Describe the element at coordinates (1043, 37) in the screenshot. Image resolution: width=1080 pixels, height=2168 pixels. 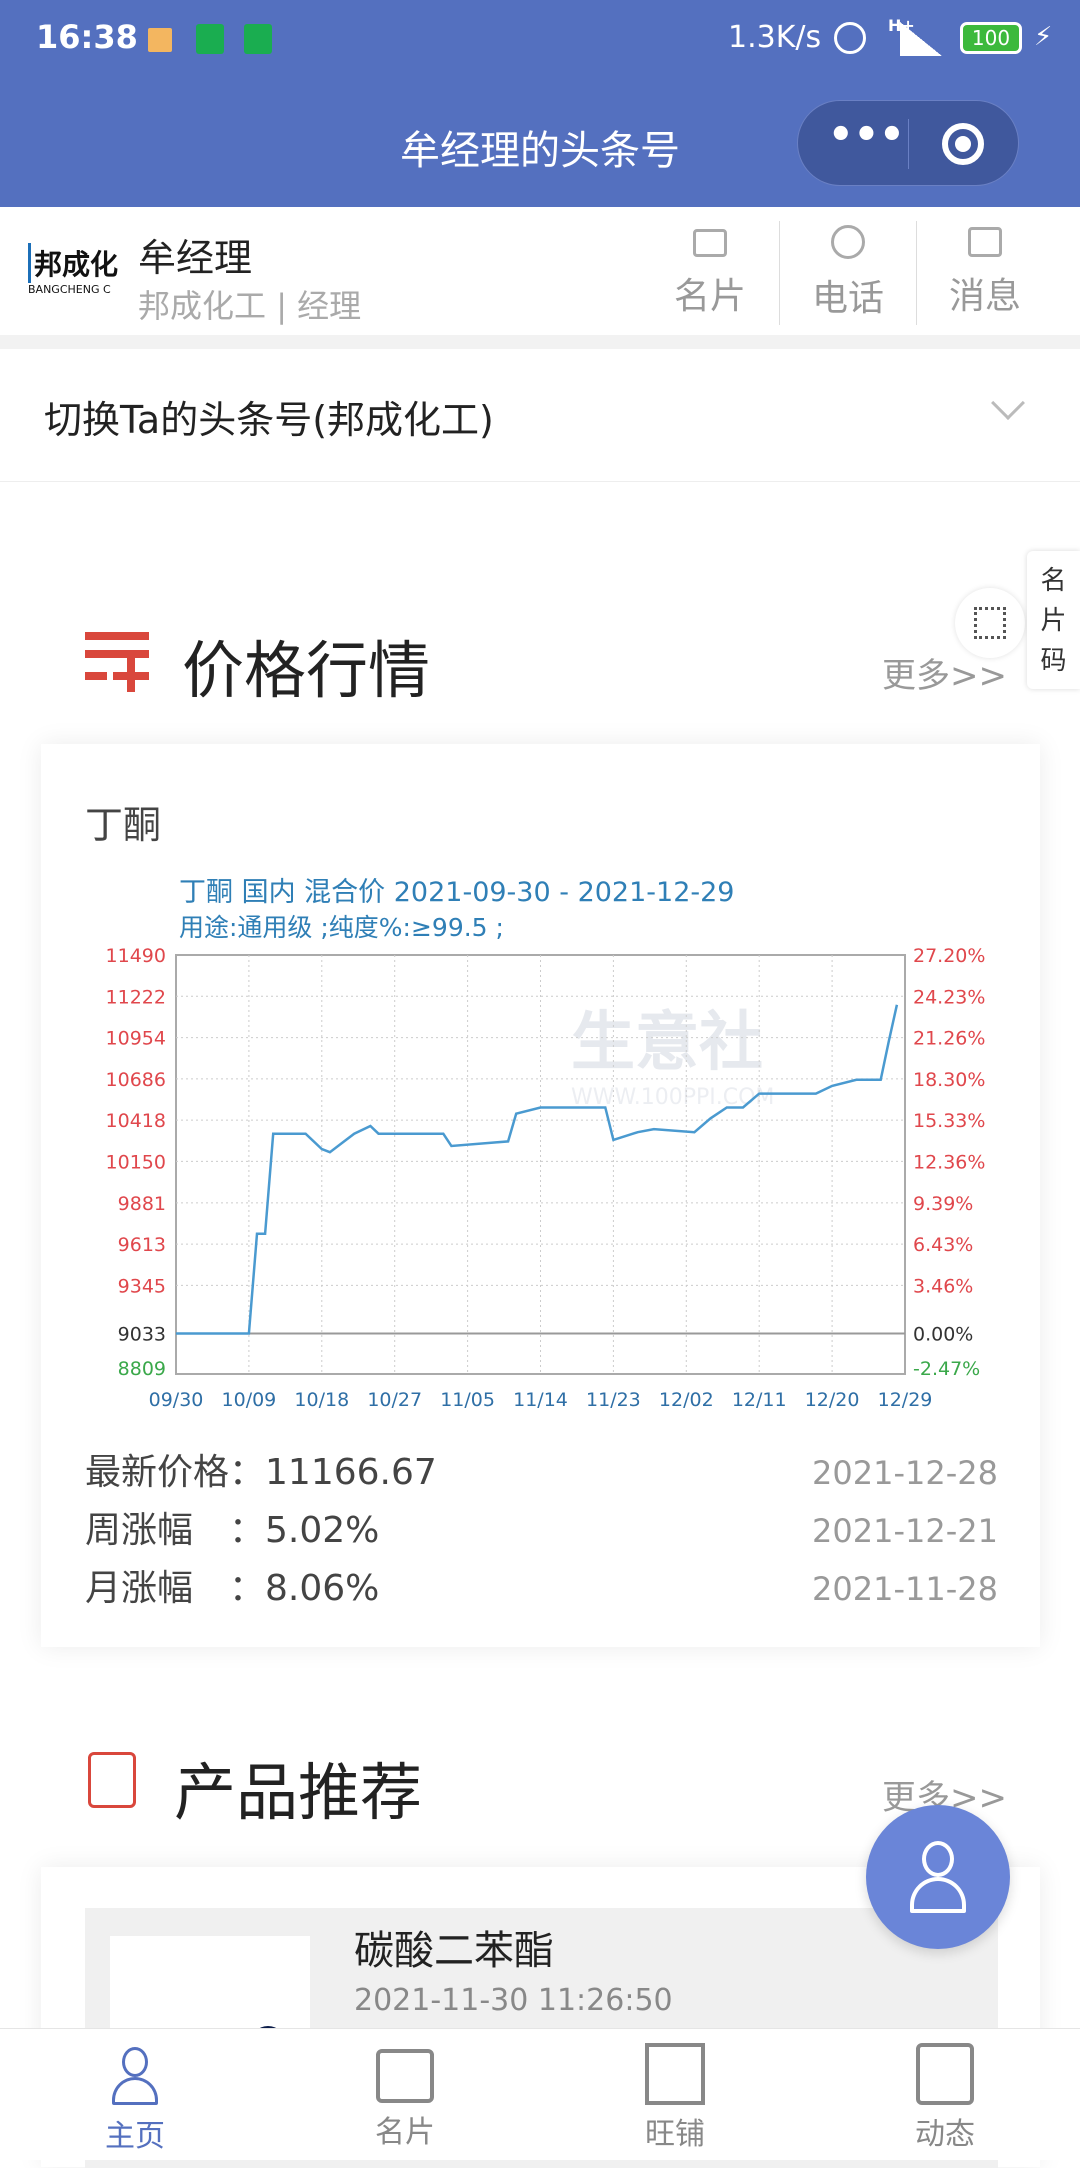
I see `charging-icon: ⚡` at that location.